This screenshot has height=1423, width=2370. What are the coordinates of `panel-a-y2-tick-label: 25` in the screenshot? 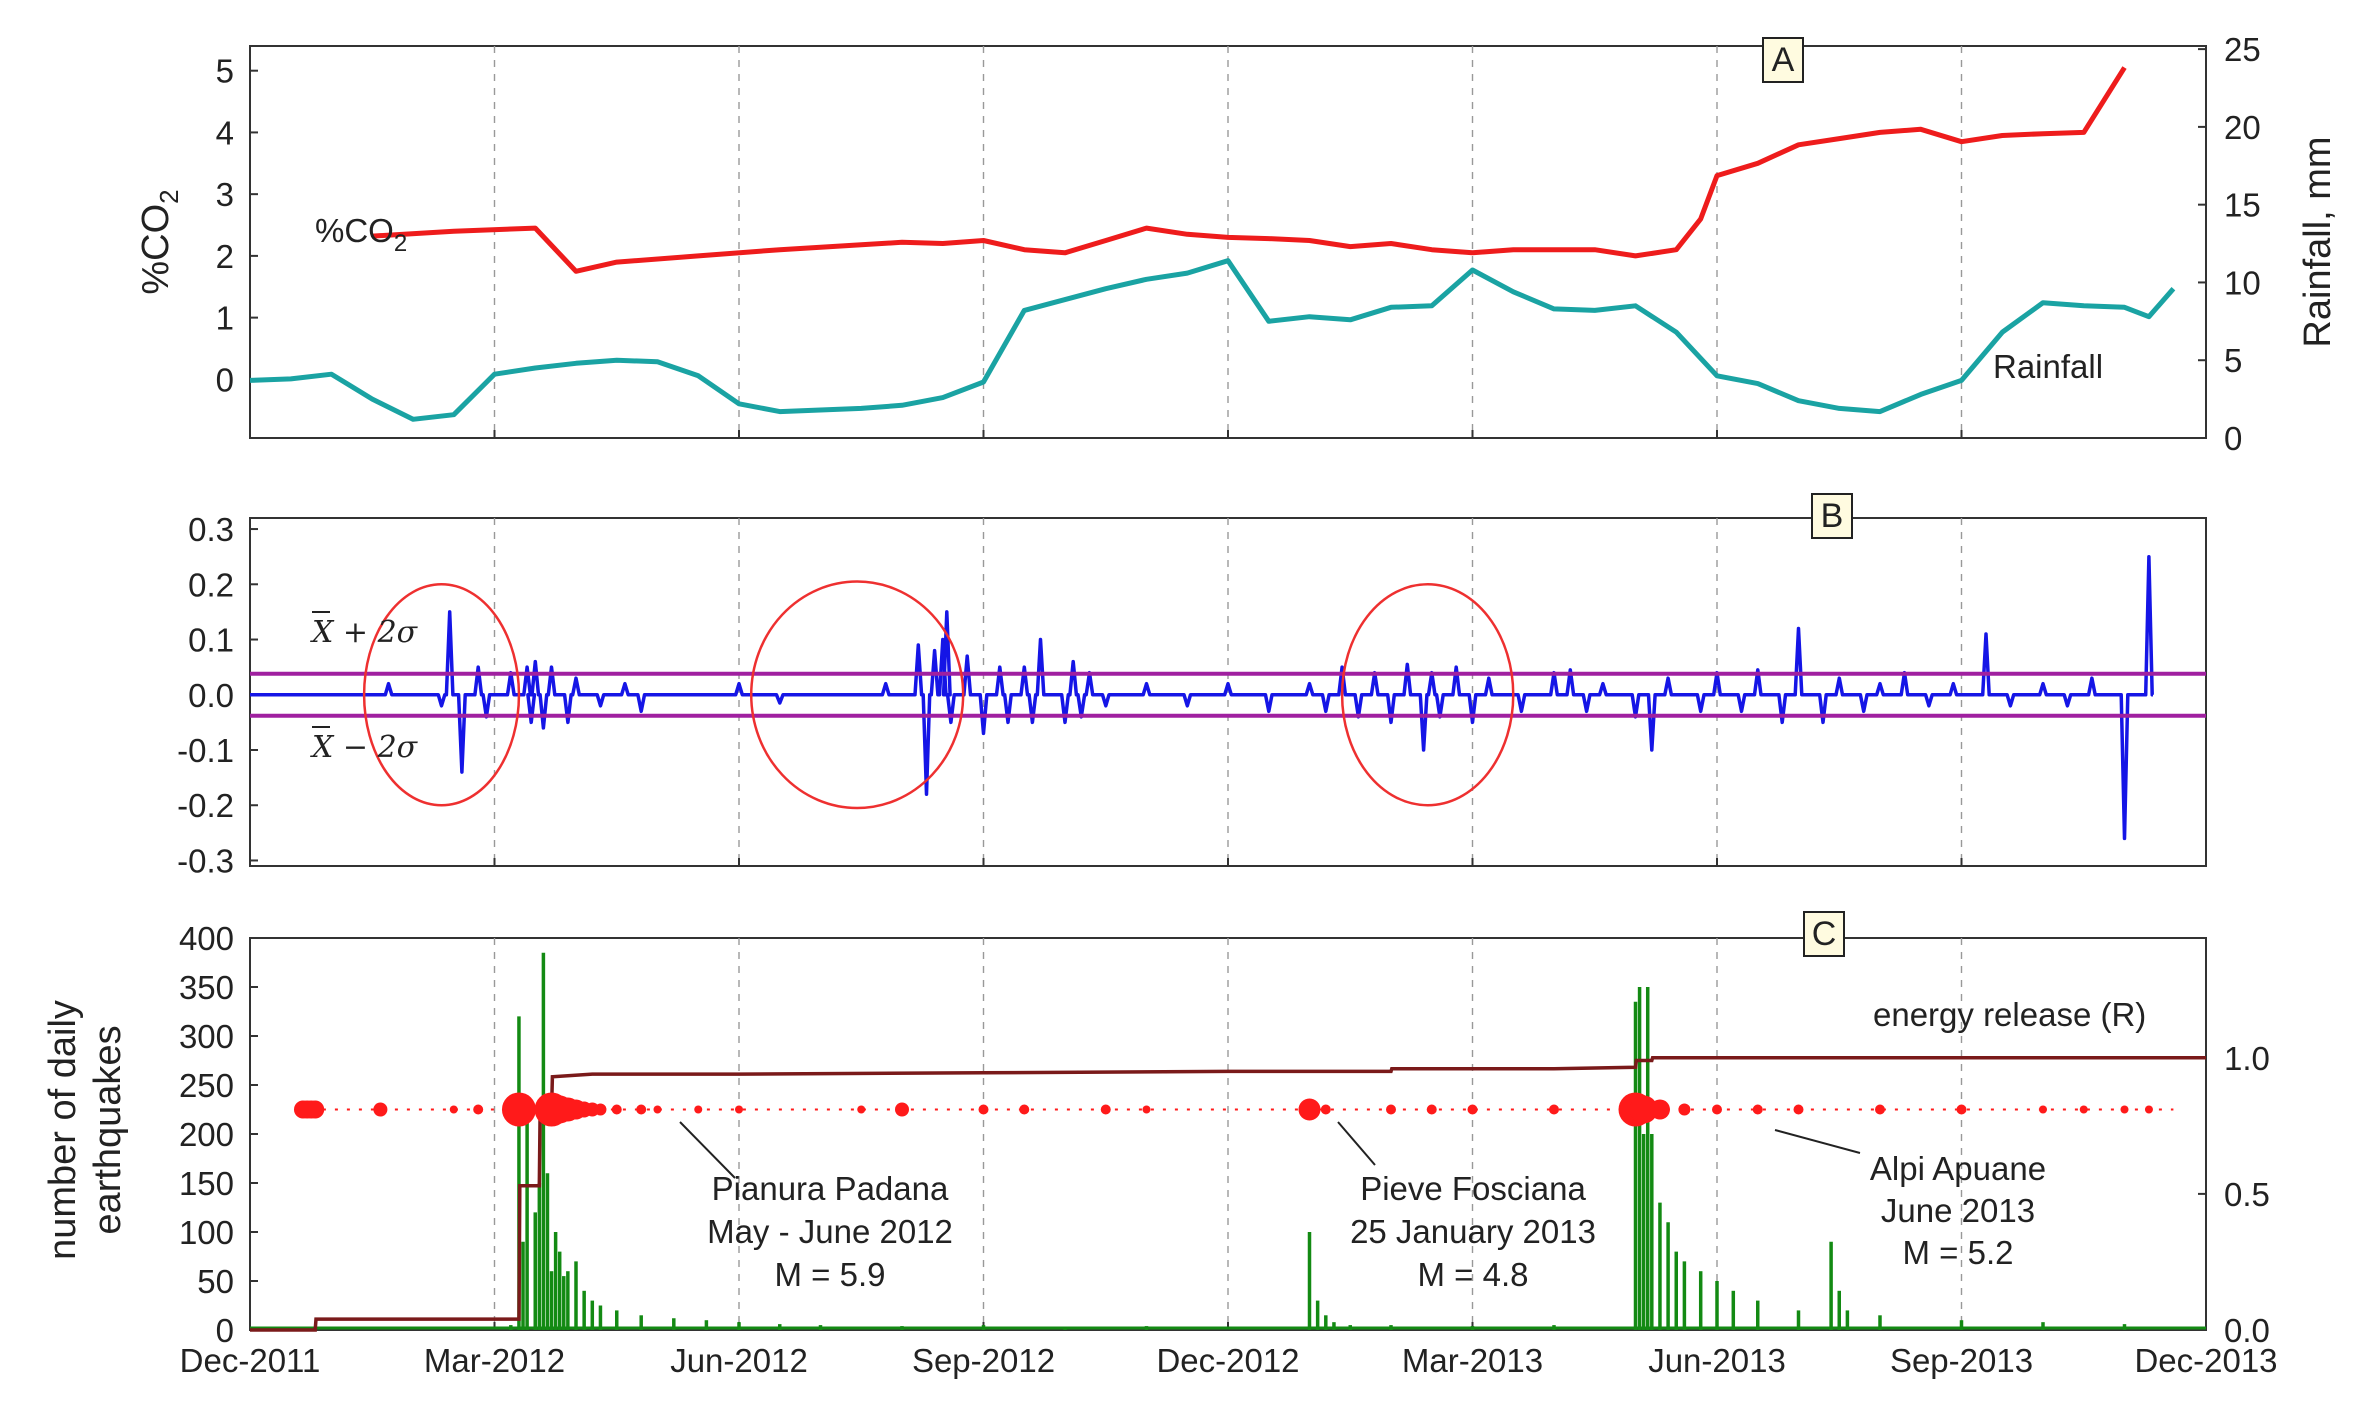 It's located at (2242, 49).